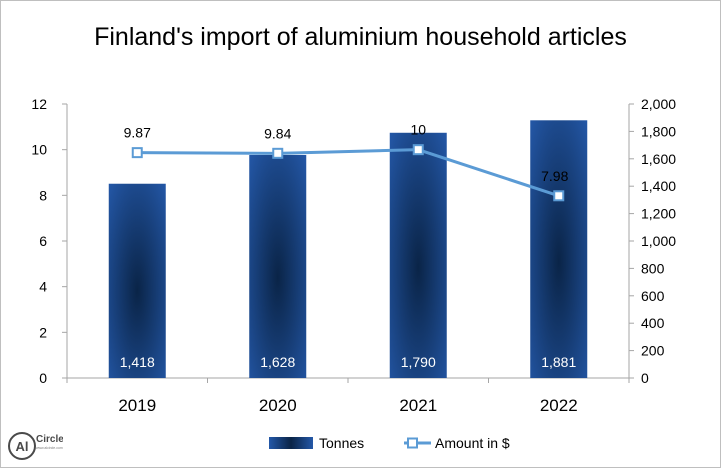 Image resolution: width=721 pixels, height=468 pixels. What do you see at coordinates (137, 133) in the screenshot?
I see `line-value-label: 9.87` at bounding box center [137, 133].